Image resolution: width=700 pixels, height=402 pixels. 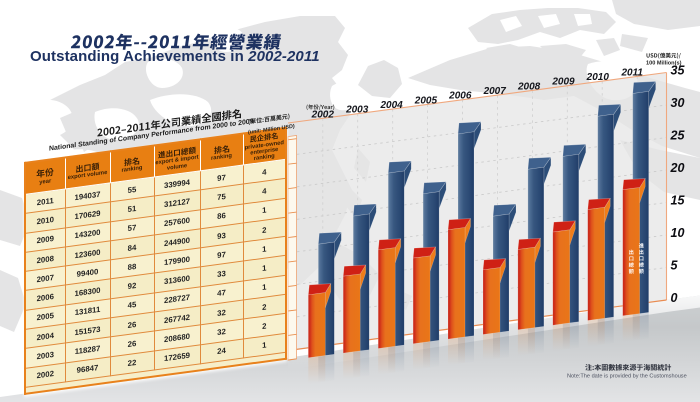 What do you see at coordinates (563, 82) in the screenshot?
I see `svg-text: 2009` at bounding box center [563, 82].